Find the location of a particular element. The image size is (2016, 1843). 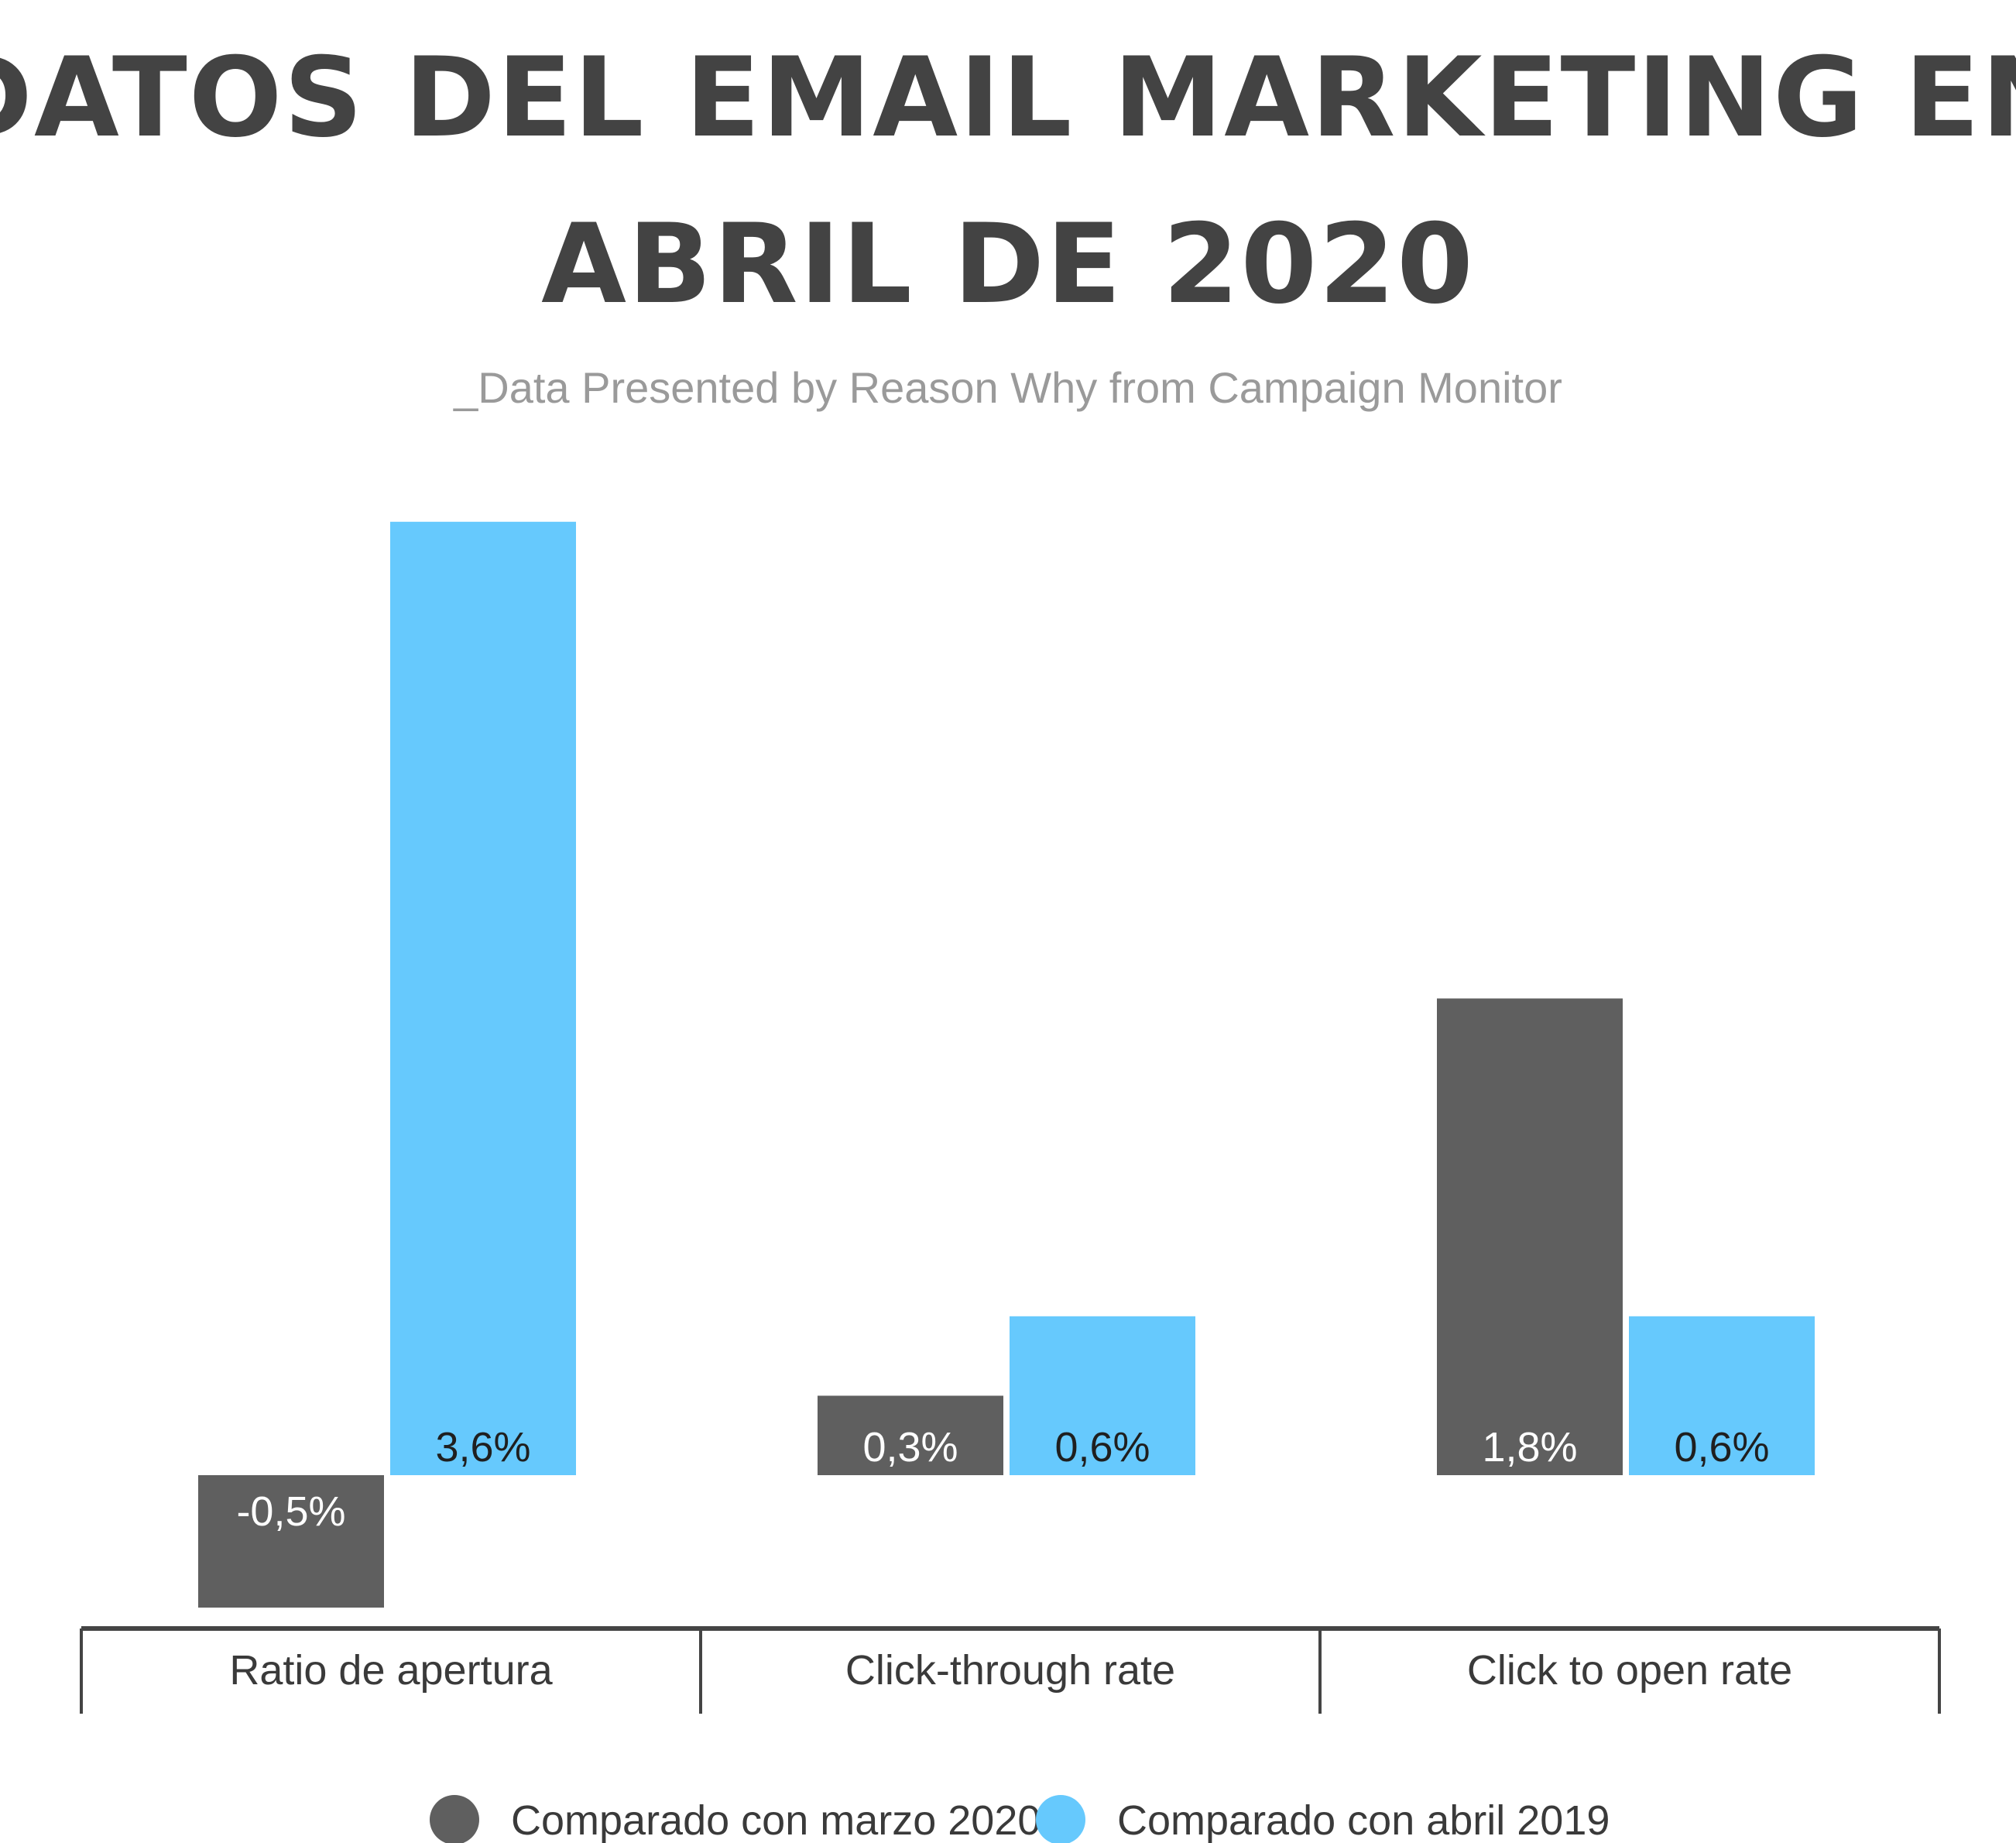

x-tick-label: Click to open rate is located at coordinates (1629, 1670).